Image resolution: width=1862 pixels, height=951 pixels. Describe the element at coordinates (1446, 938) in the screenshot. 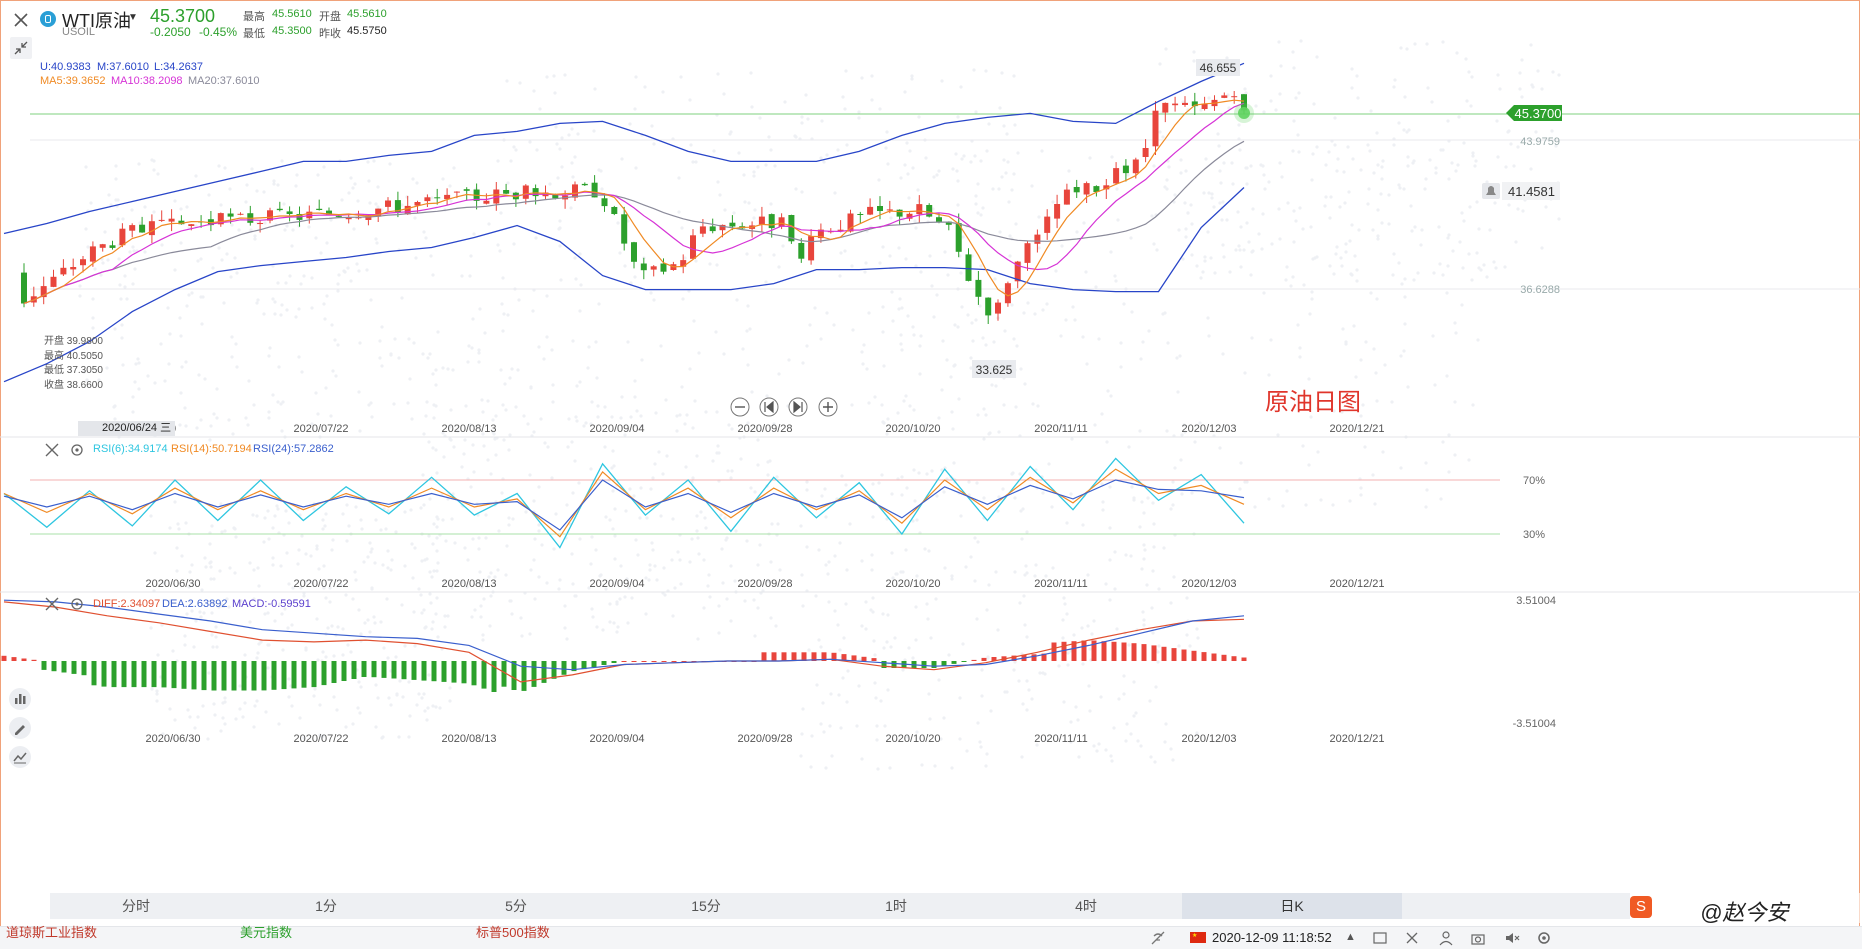

I see `user-icon` at that location.